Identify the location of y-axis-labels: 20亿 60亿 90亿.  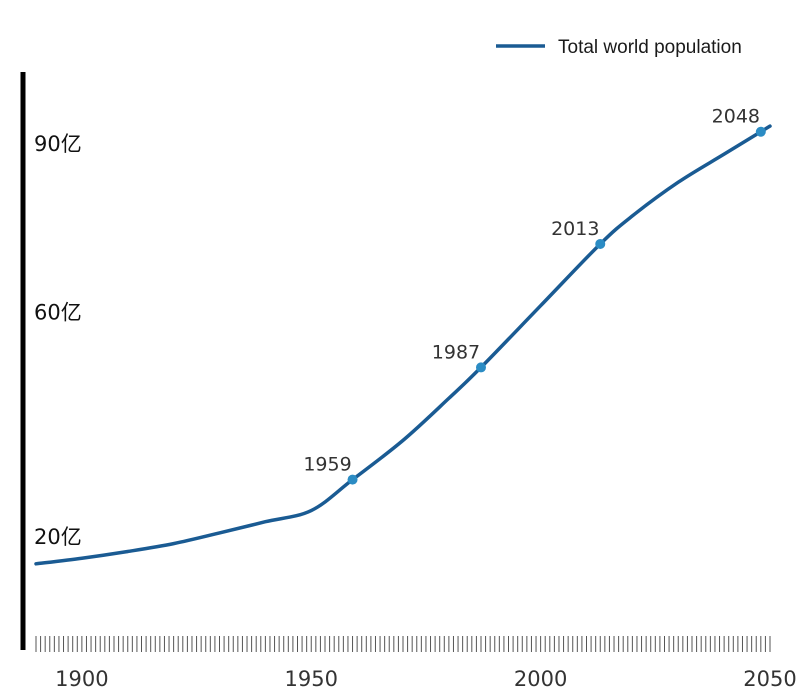
(58, 340).